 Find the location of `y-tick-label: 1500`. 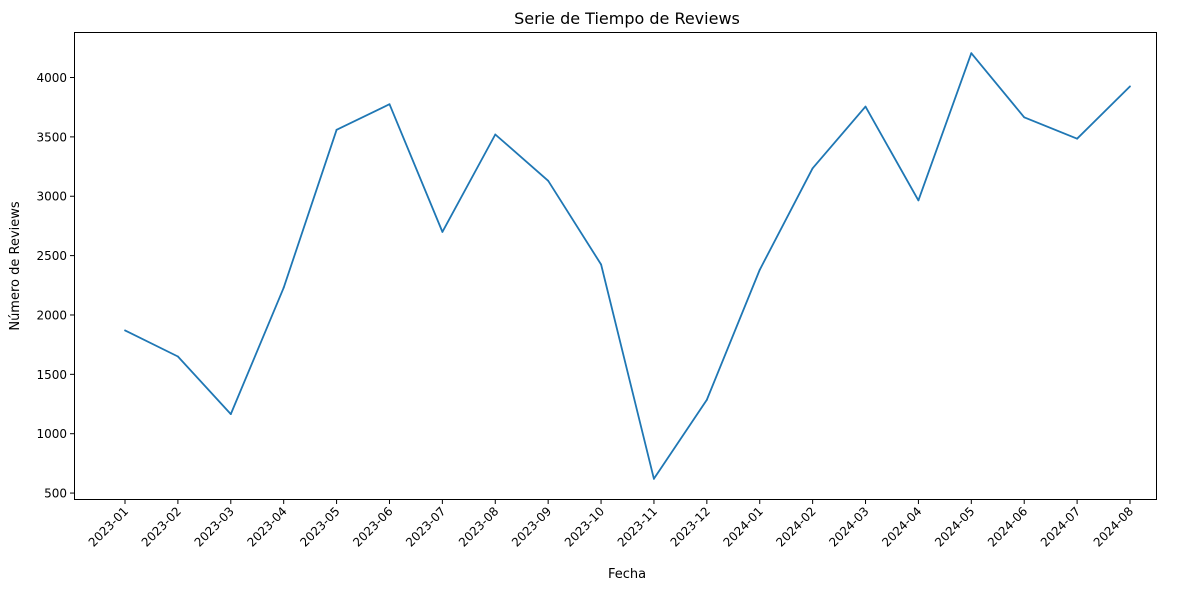

y-tick-label: 1500 is located at coordinates (51, 375).